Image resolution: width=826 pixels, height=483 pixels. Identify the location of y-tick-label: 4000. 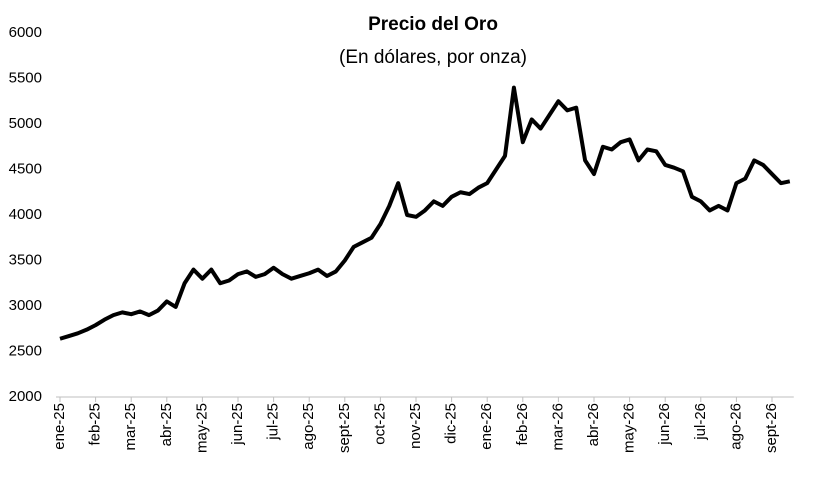
(25, 214).